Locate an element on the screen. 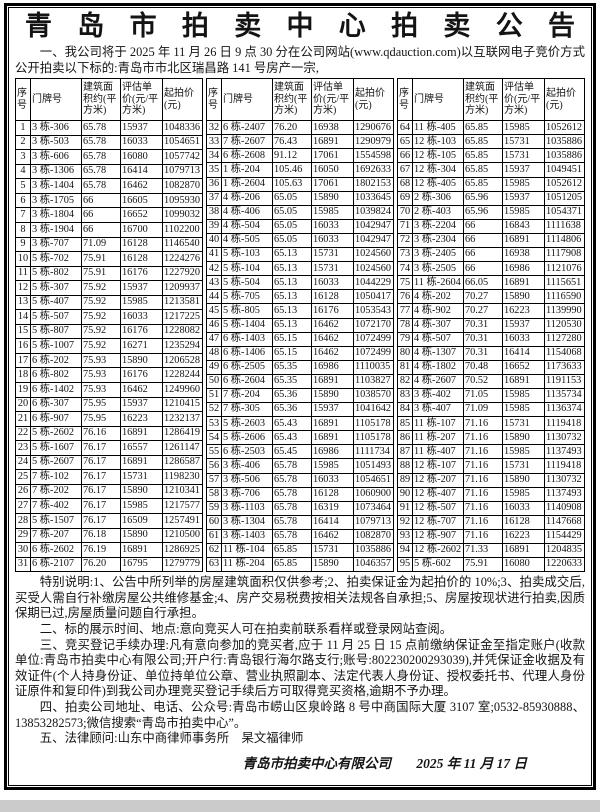 The image size is (600, 812). notice-date: 2025 年 11 月 17 日 is located at coordinates (471, 763).